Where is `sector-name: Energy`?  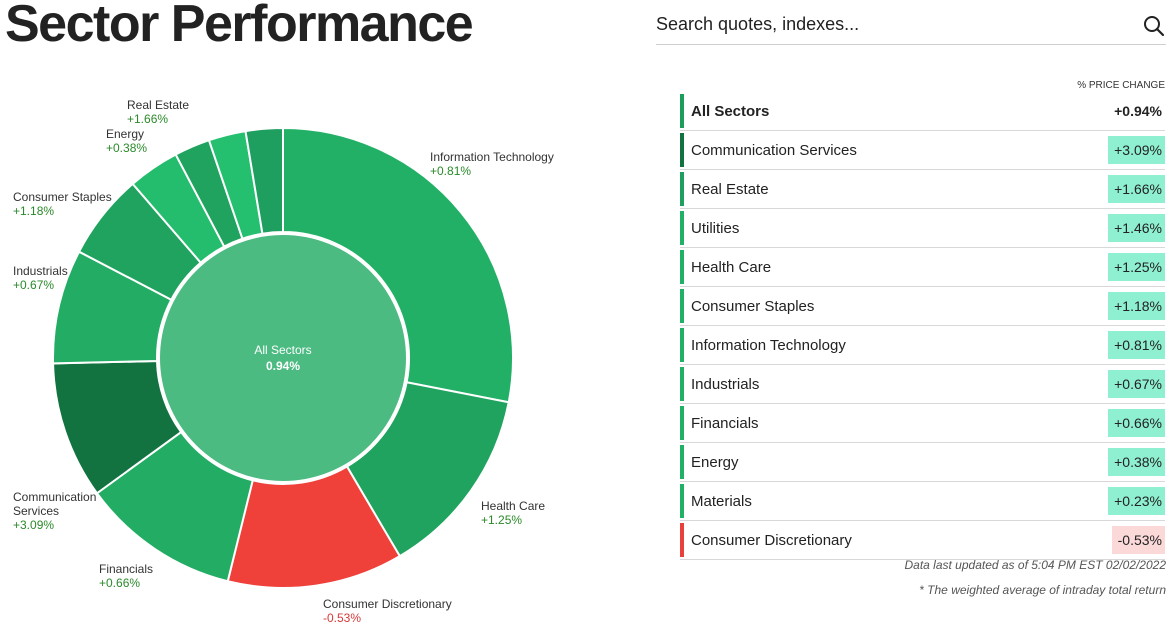
sector-name: Energy is located at coordinates (715, 462).